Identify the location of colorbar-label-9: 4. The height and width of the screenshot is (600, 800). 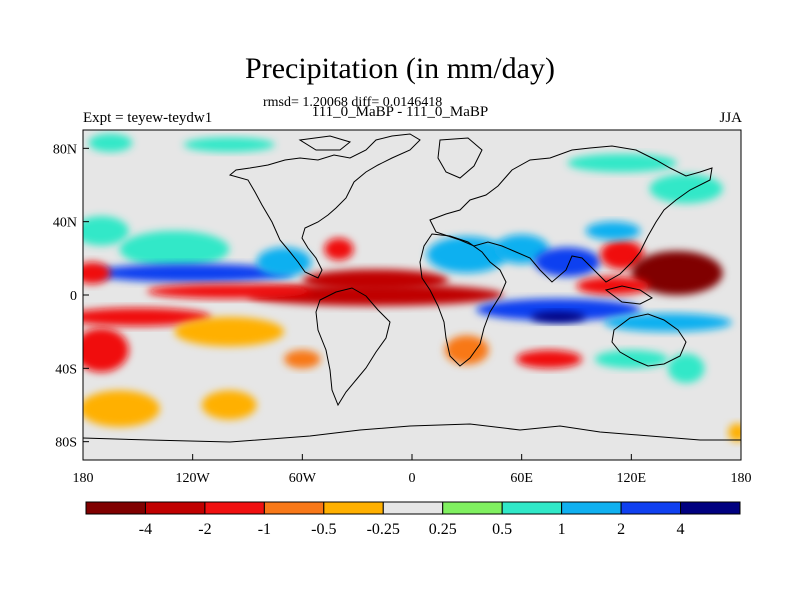
(681, 529).